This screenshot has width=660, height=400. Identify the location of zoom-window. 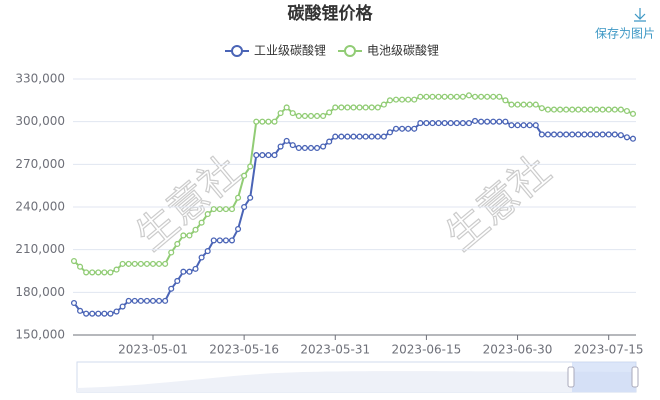
(604, 377).